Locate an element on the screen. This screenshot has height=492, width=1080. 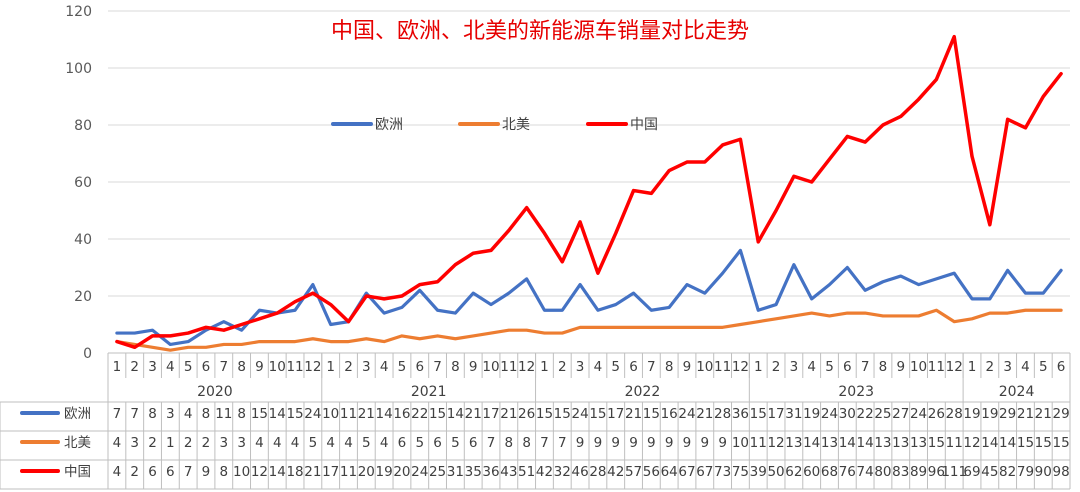
table-cell: 83 is located at coordinates (900, 472).